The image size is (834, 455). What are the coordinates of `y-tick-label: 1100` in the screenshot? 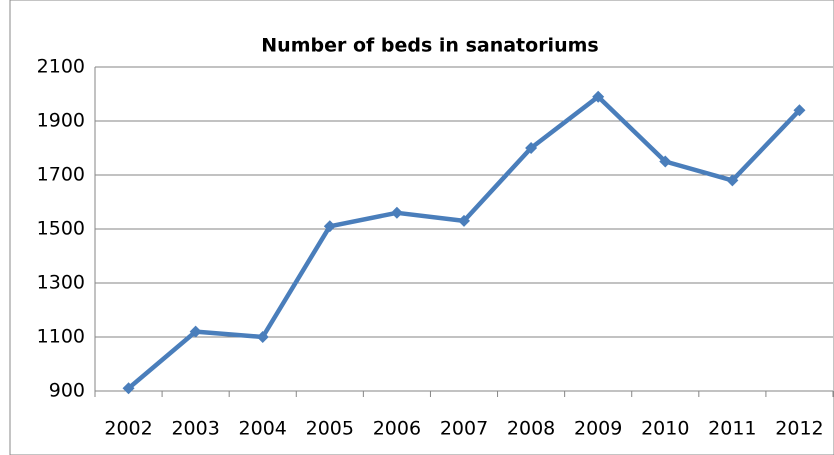 It's located at (61, 337).